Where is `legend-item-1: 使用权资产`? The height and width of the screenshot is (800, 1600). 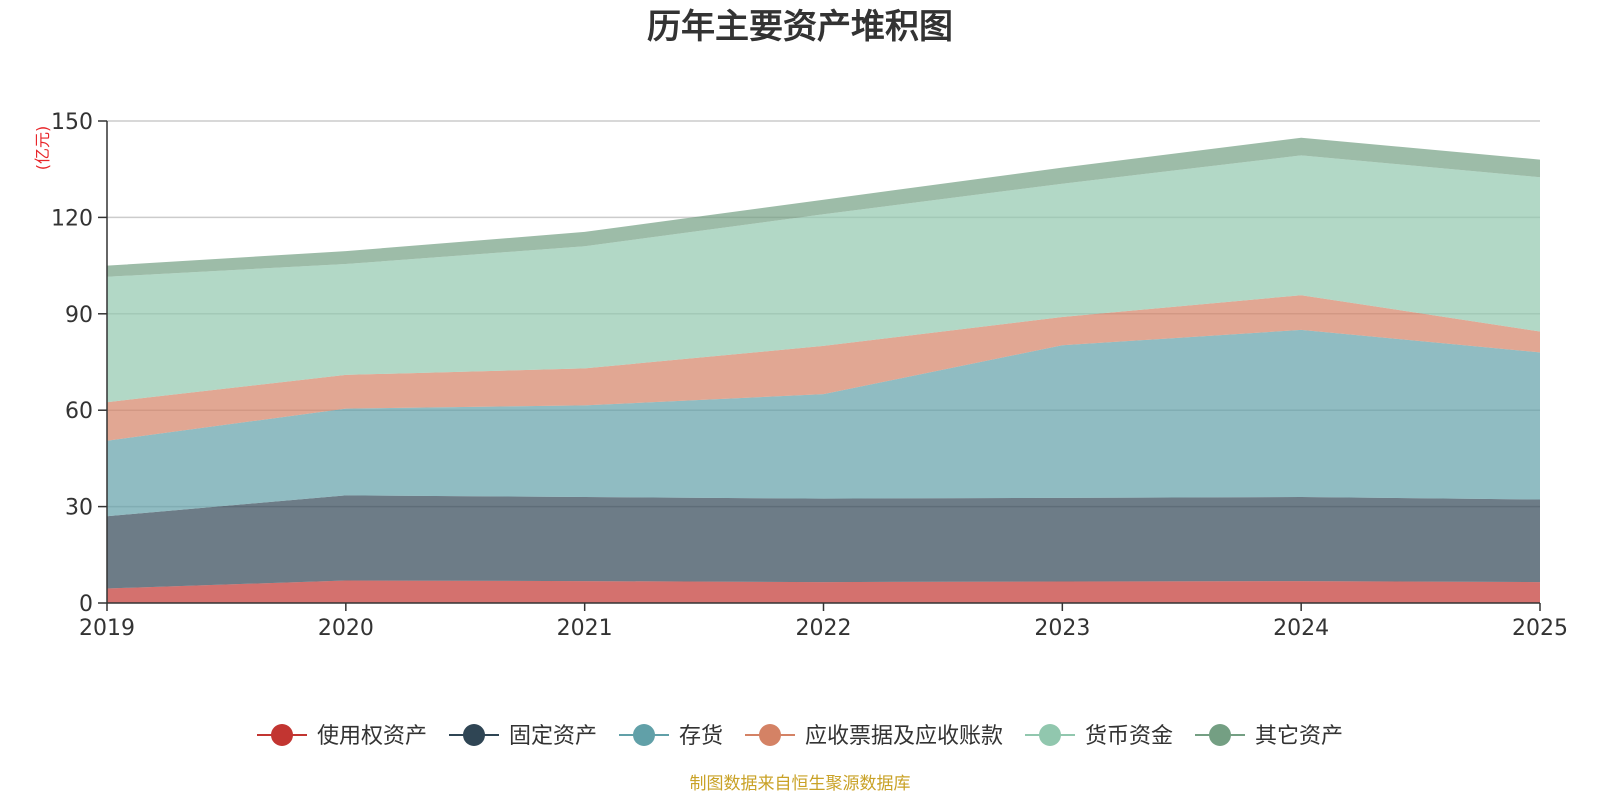
legend-item-1: 使用权资产 is located at coordinates (342, 736).